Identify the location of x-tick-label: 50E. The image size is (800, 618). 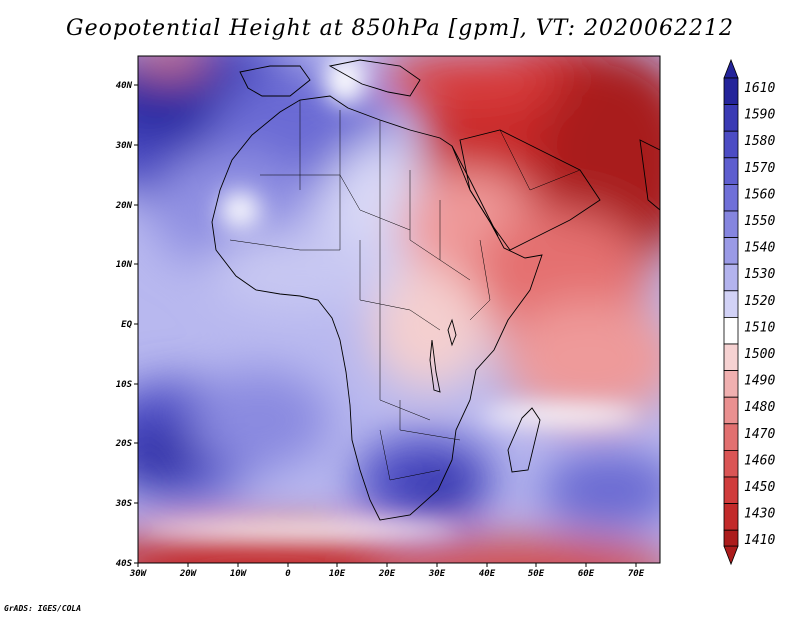
(536, 574).